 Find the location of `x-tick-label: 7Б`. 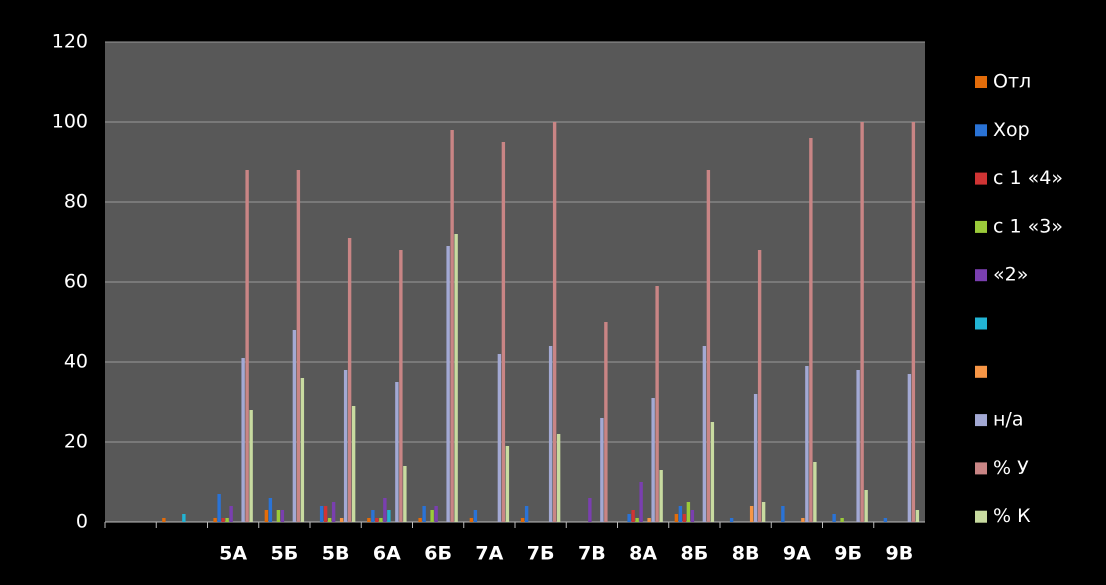

x-tick-label: 7Б is located at coordinates (541, 554).